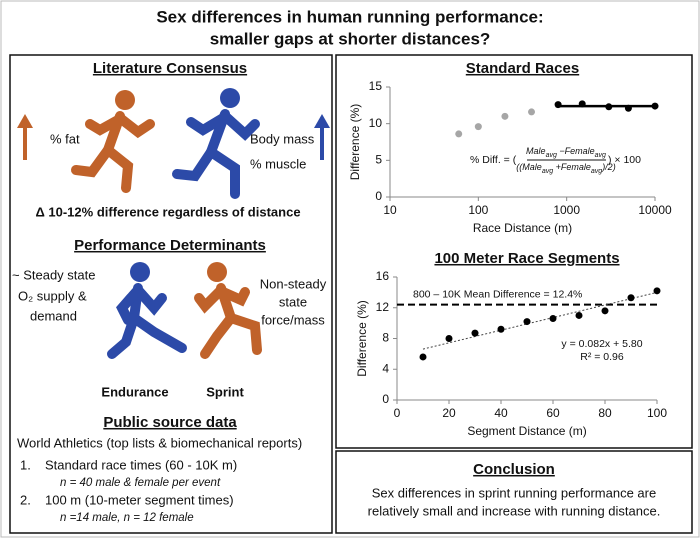  What do you see at coordinates (536, 151) in the screenshot?
I see `formula-part: Male` at bounding box center [536, 151].